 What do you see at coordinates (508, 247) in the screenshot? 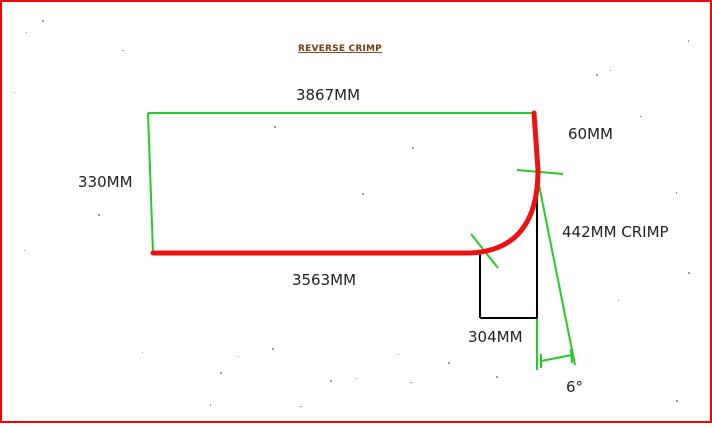
I see `offset-construction-lines` at bounding box center [508, 247].